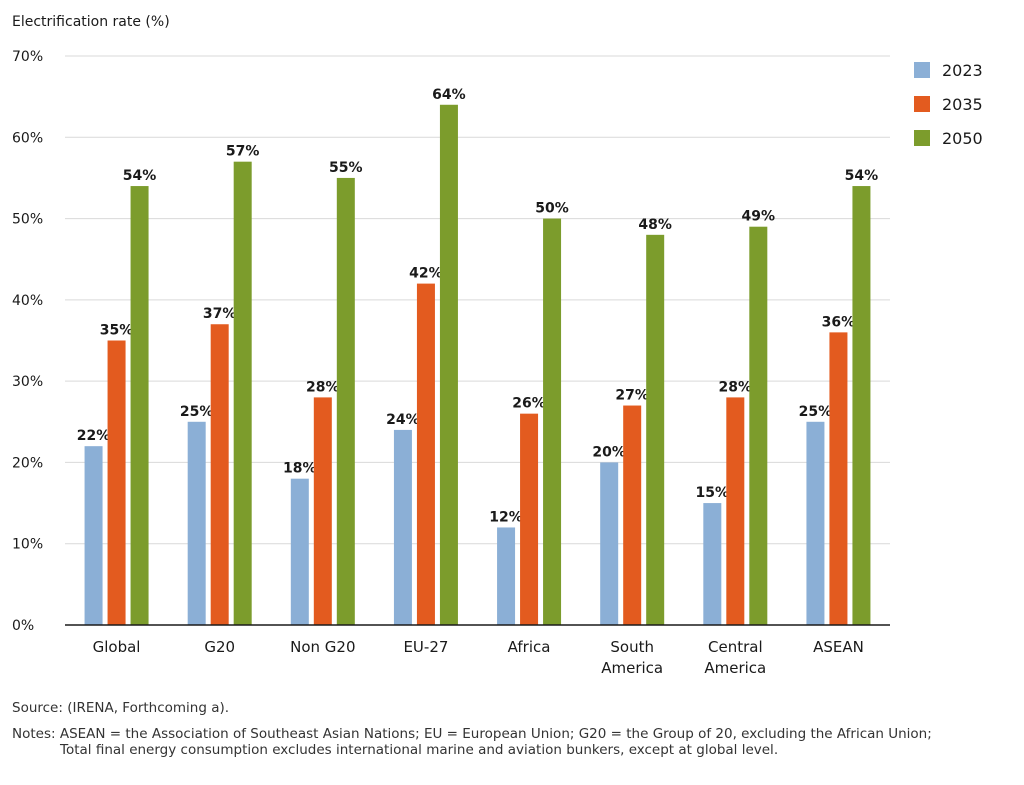 The width and height of the screenshot is (1024, 785). What do you see at coordinates (655, 225) in the screenshot?
I see `data-label: 48%` at bounding box center [655, 225].